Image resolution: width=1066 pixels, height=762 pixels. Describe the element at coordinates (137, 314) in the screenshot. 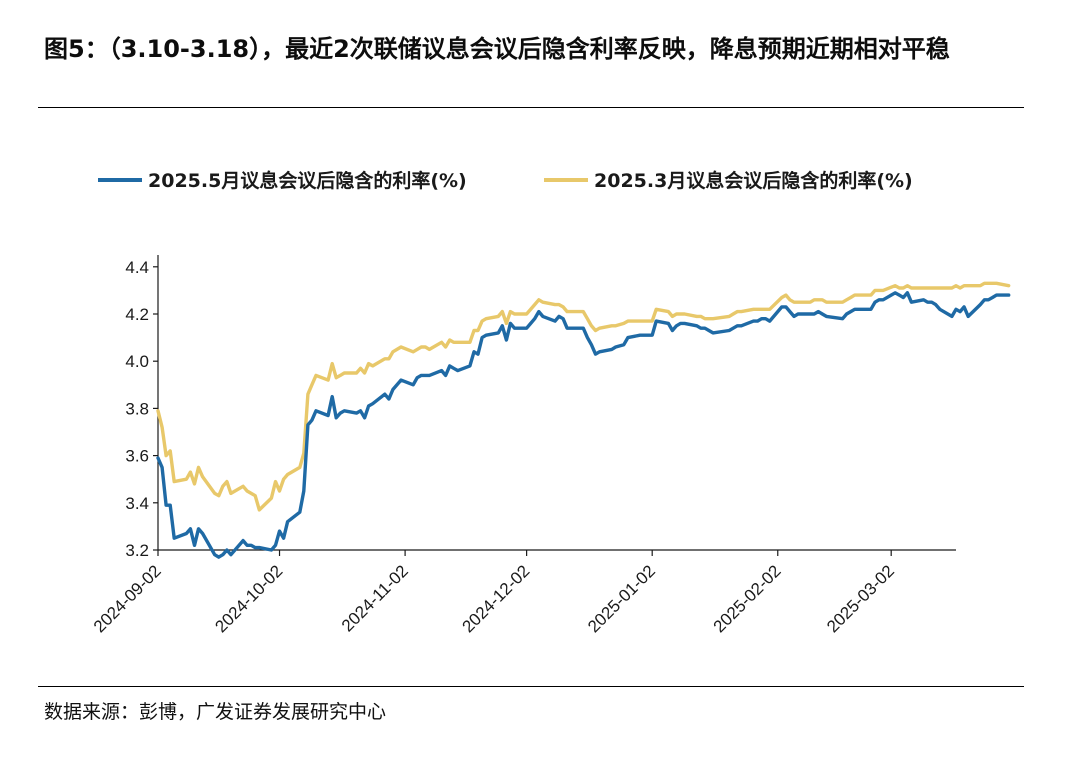

I see `y-tick-label: 4.2` at that location.